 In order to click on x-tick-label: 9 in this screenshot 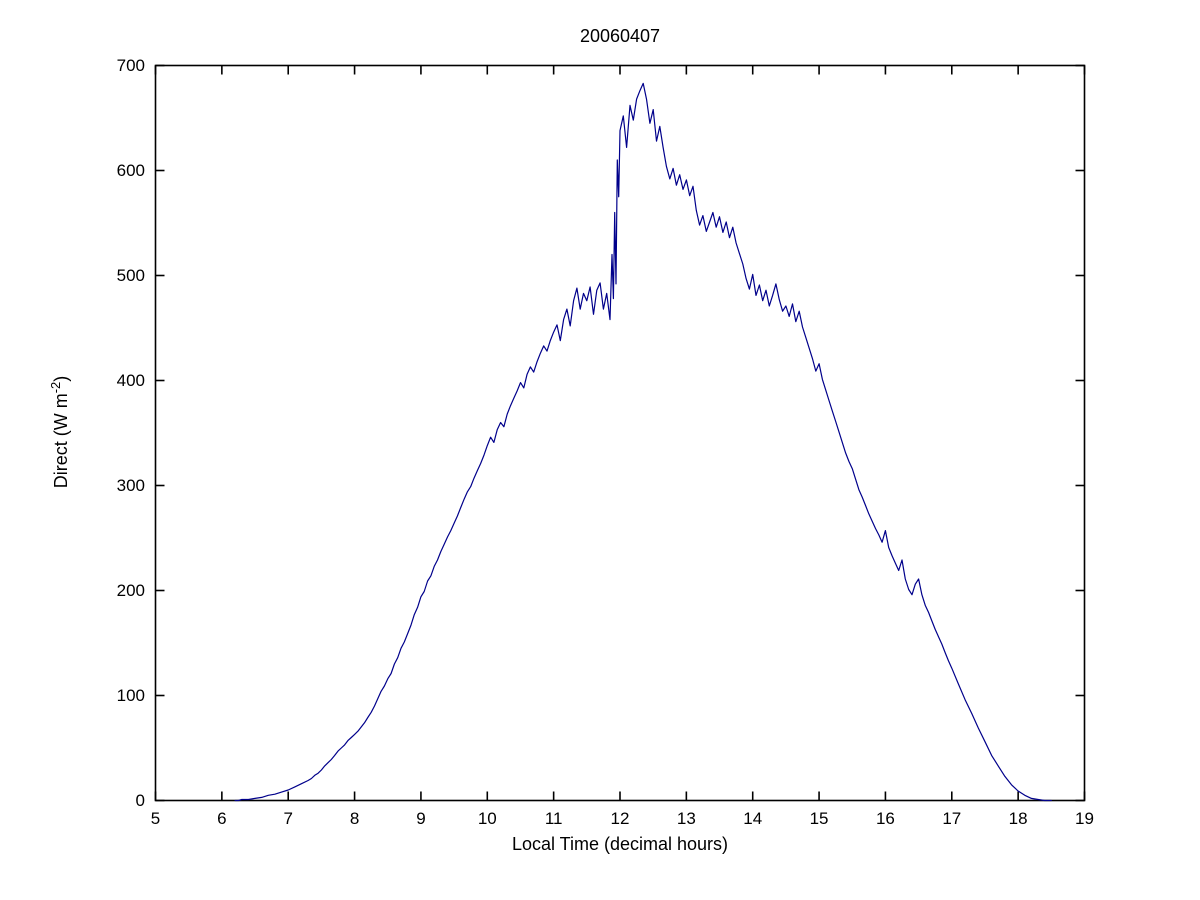, I will do `click(421, 818)`.